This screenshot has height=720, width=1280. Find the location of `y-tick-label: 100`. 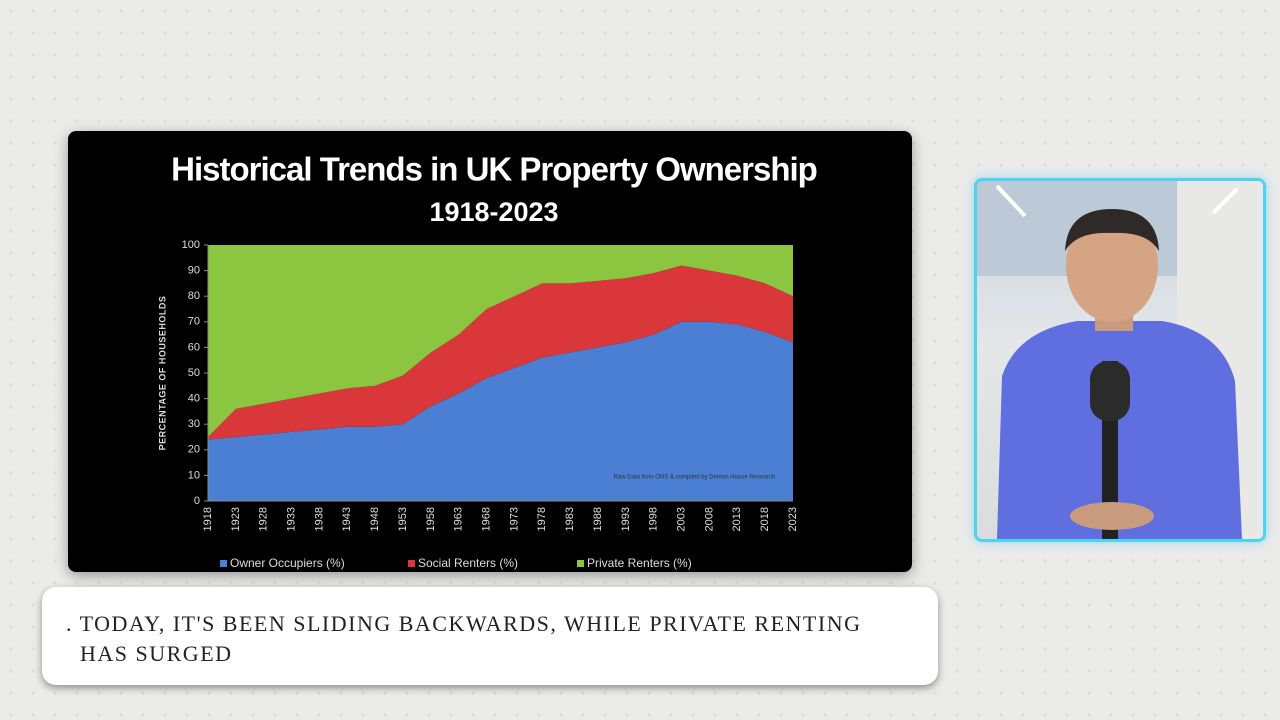

y-tick-label: 100 is located at coordinates (191, 245).